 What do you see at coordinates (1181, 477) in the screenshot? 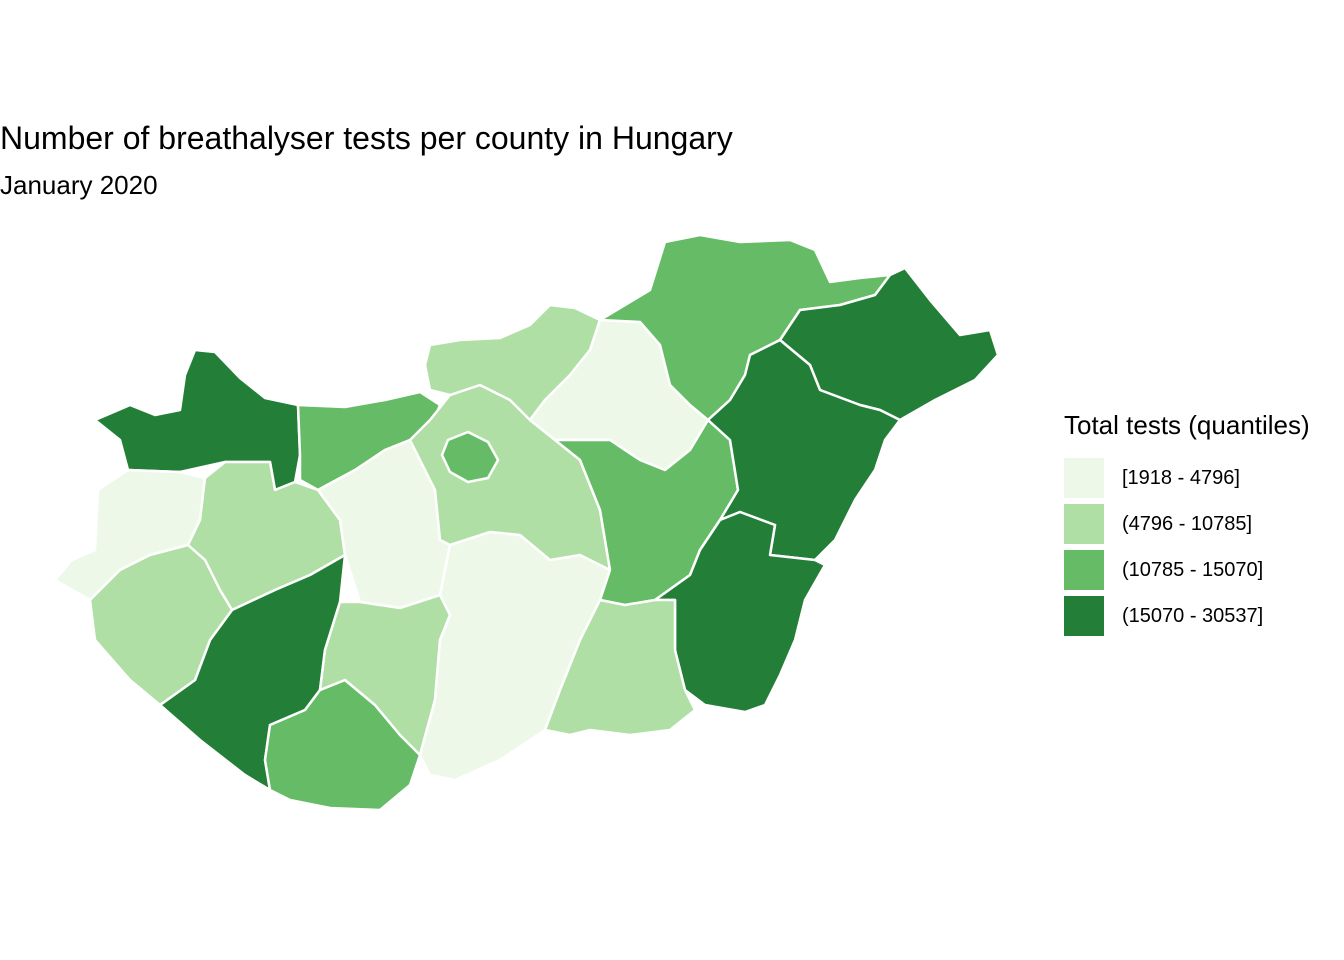
I see `legend-label: [1918 - 4796]` at bounding box center [1181, 477].